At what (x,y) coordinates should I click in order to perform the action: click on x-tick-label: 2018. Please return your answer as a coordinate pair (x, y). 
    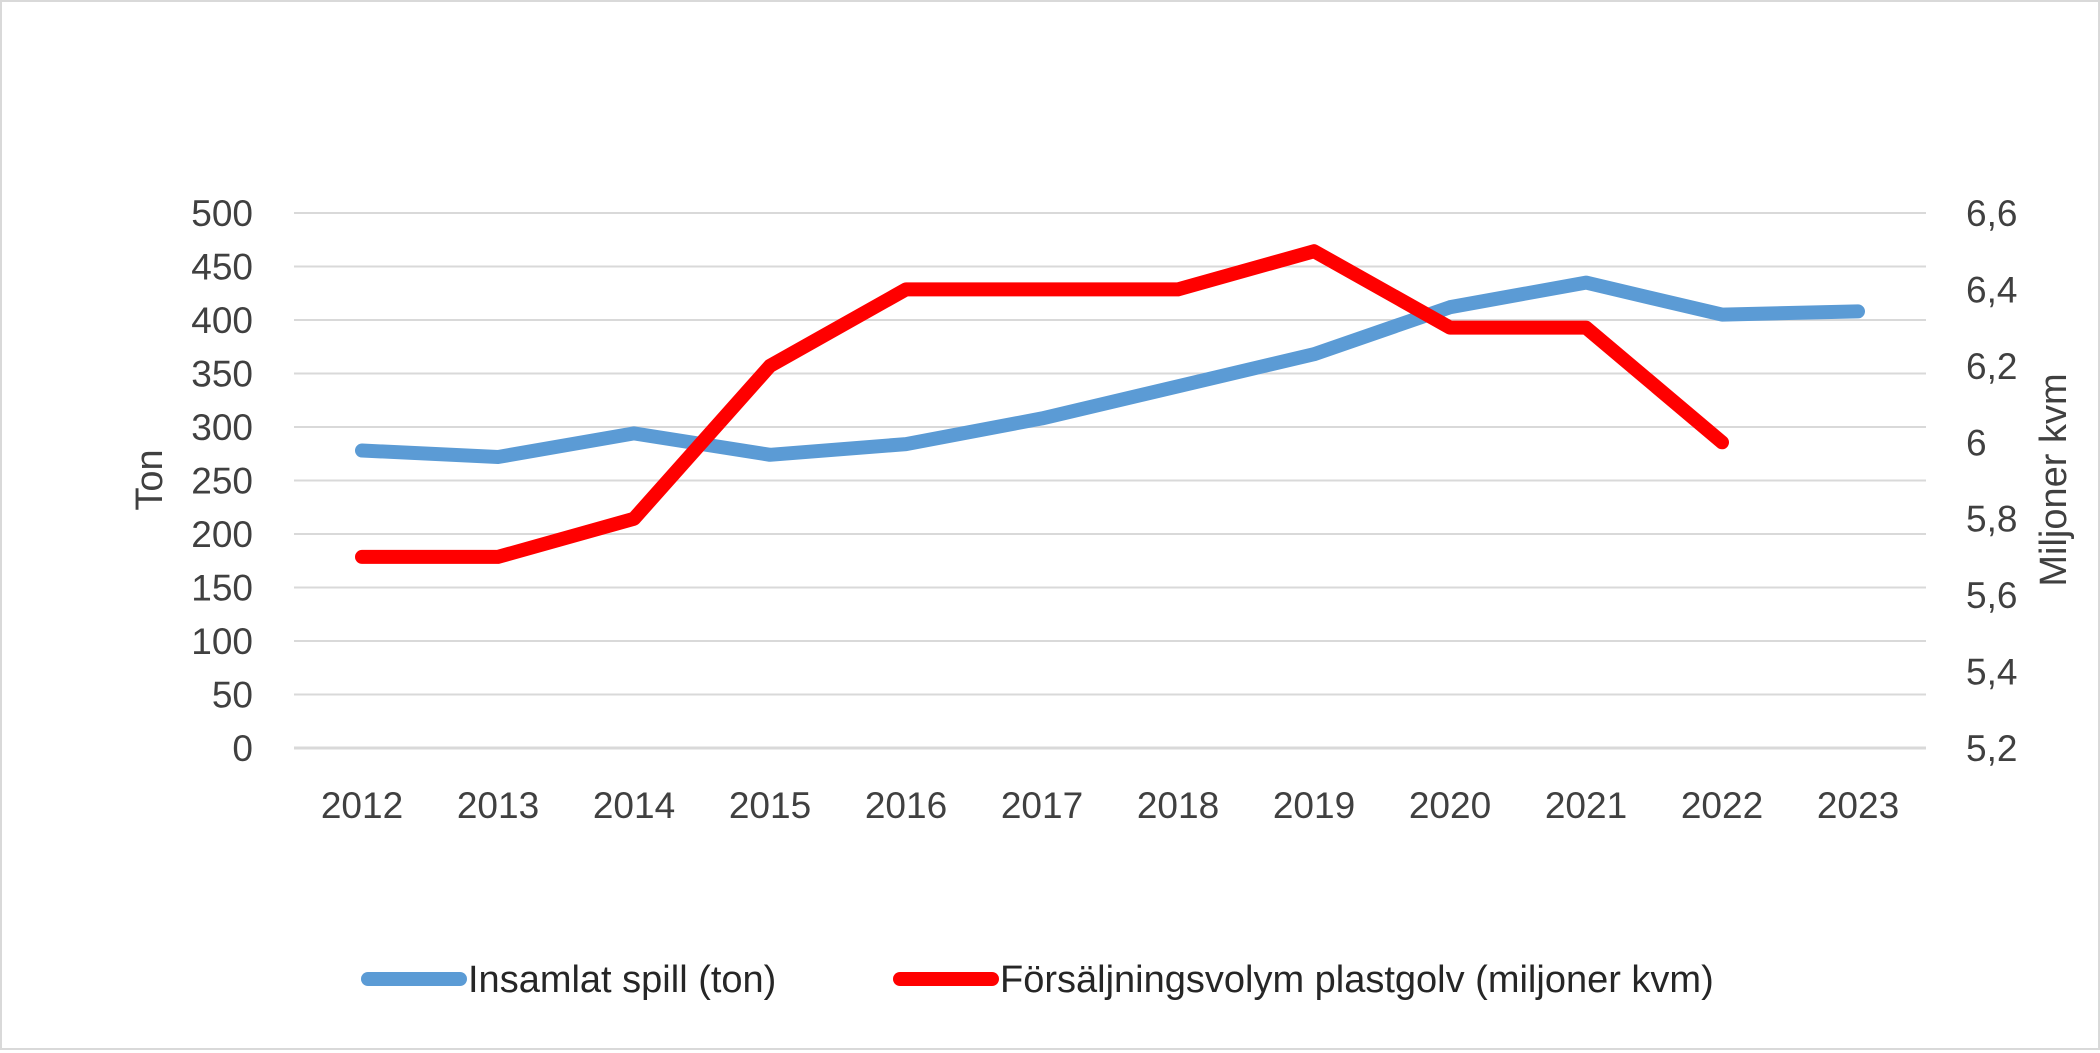
    Looking at the image, I should click on (1178, 805).